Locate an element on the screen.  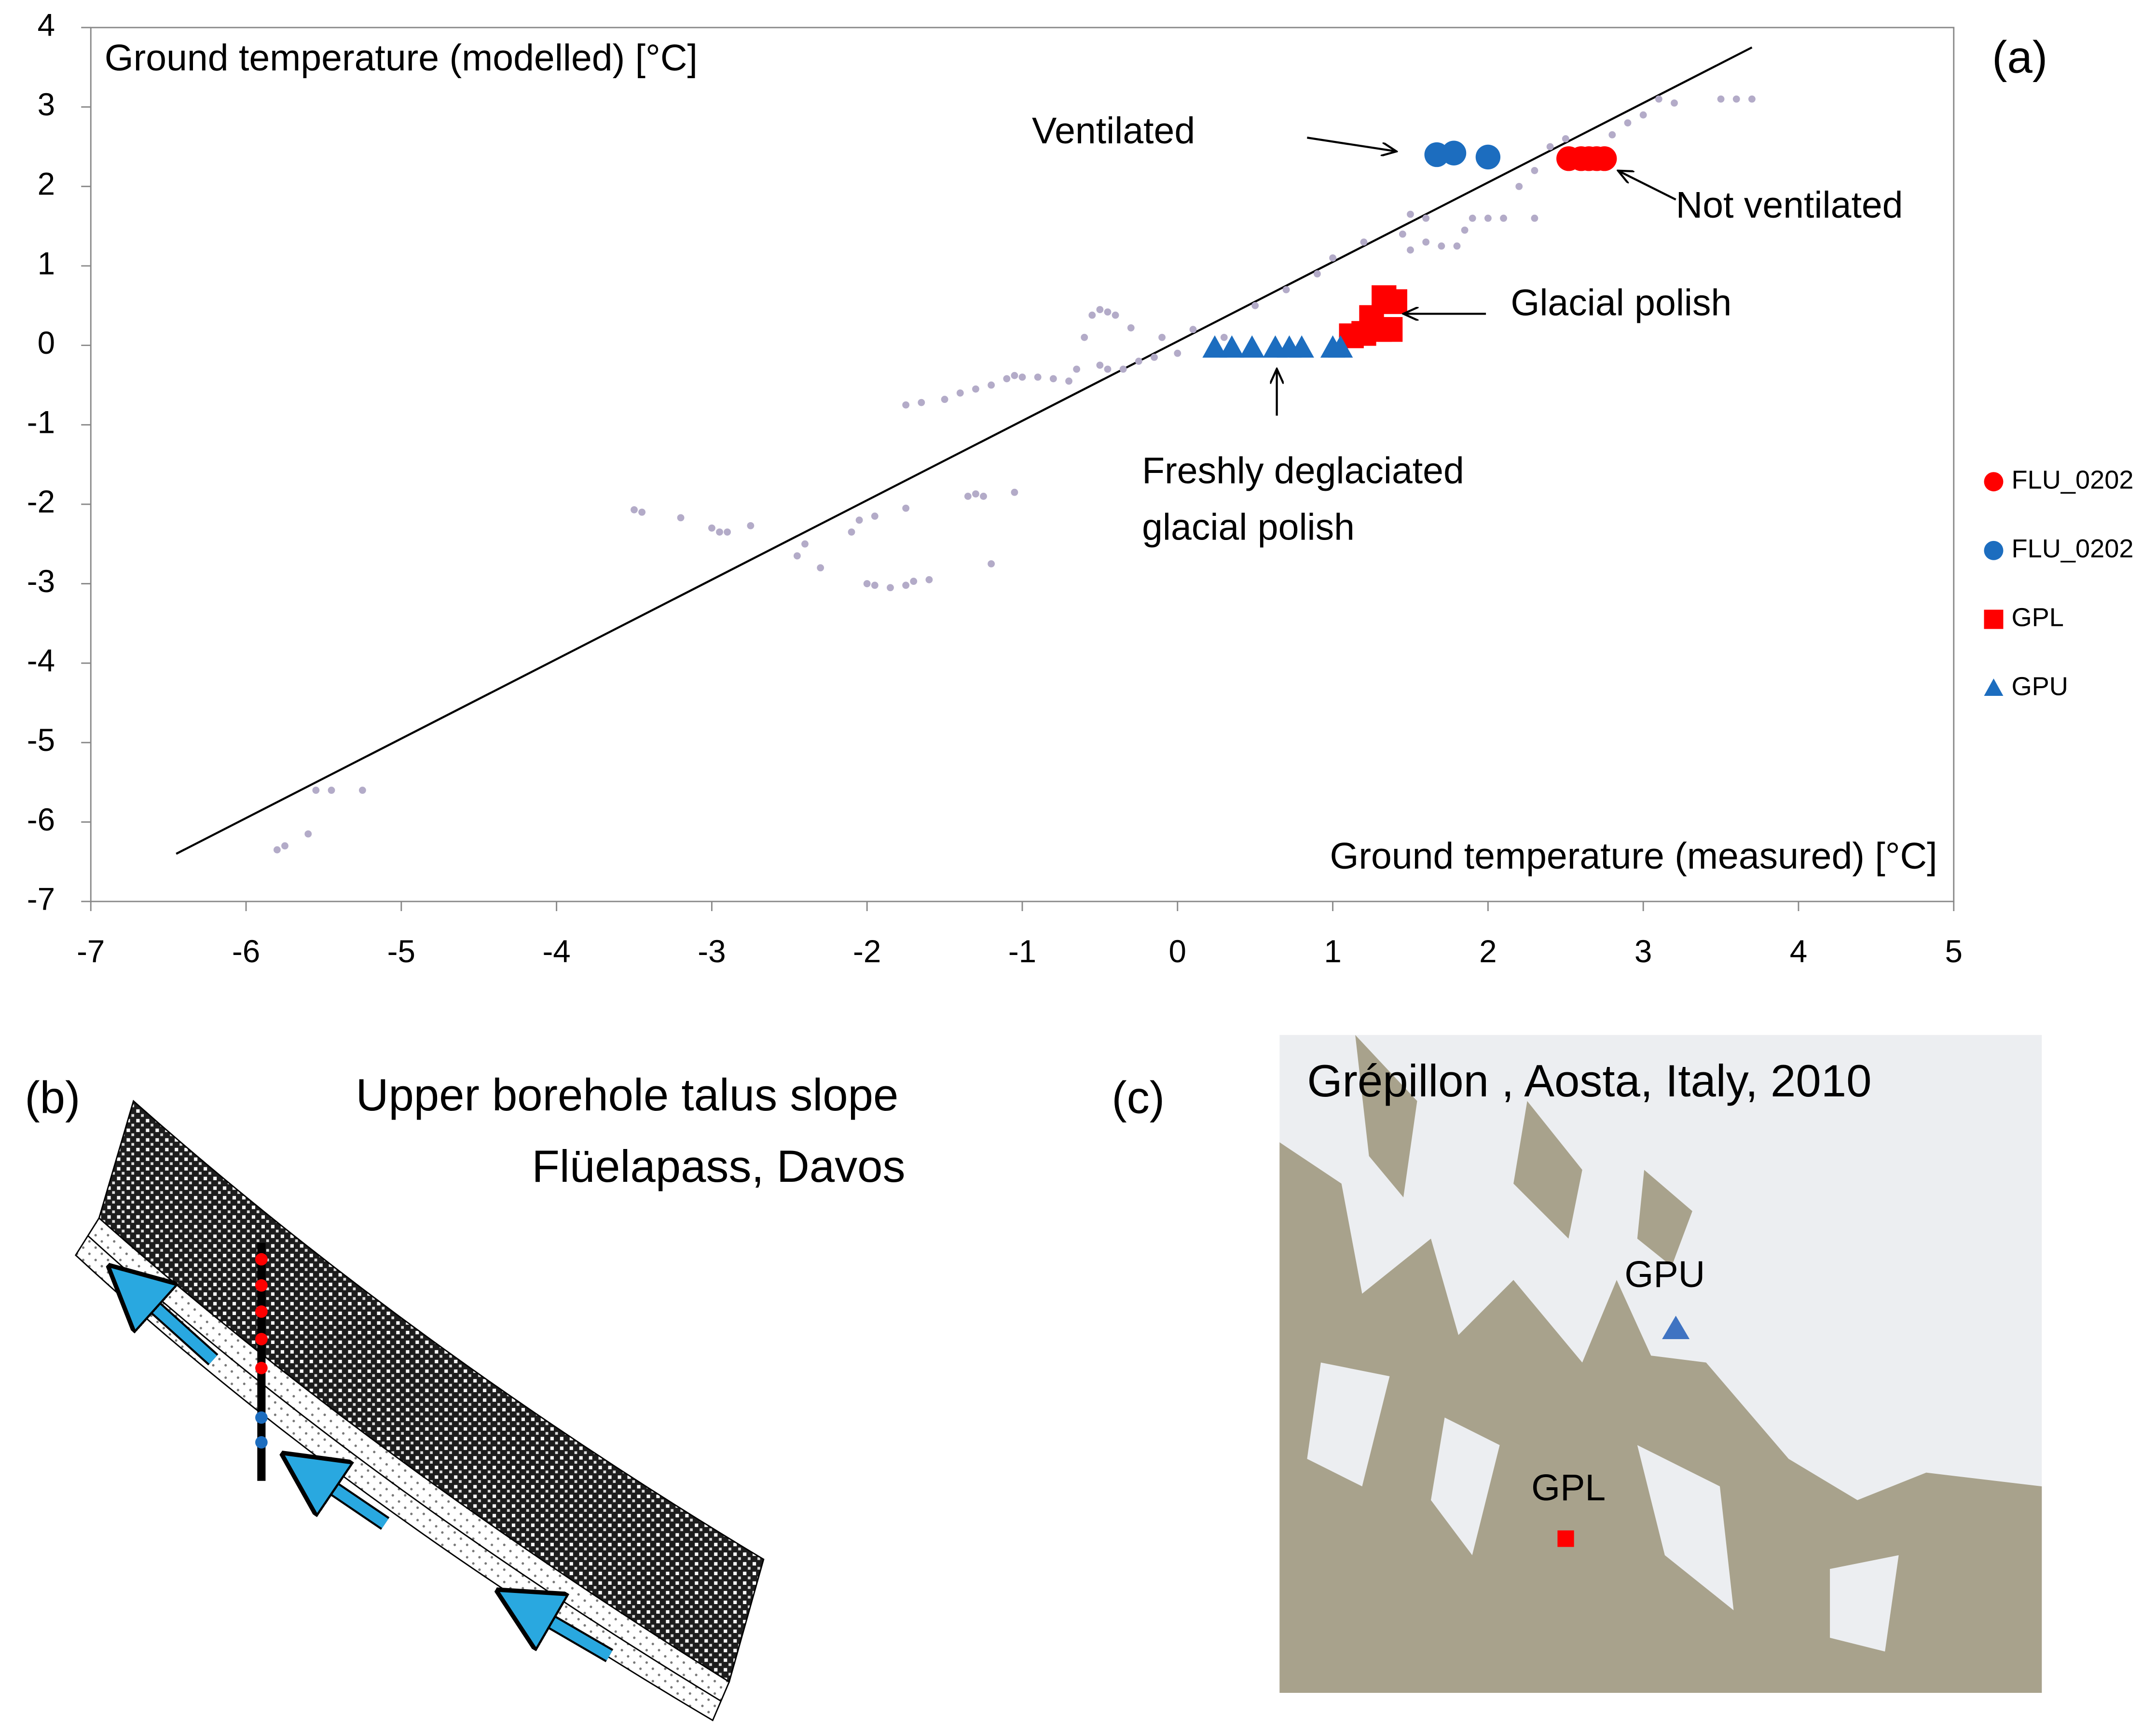
y-axis-label: Ground temperature (modelled) [°C] is located at coordinates (401, 58).